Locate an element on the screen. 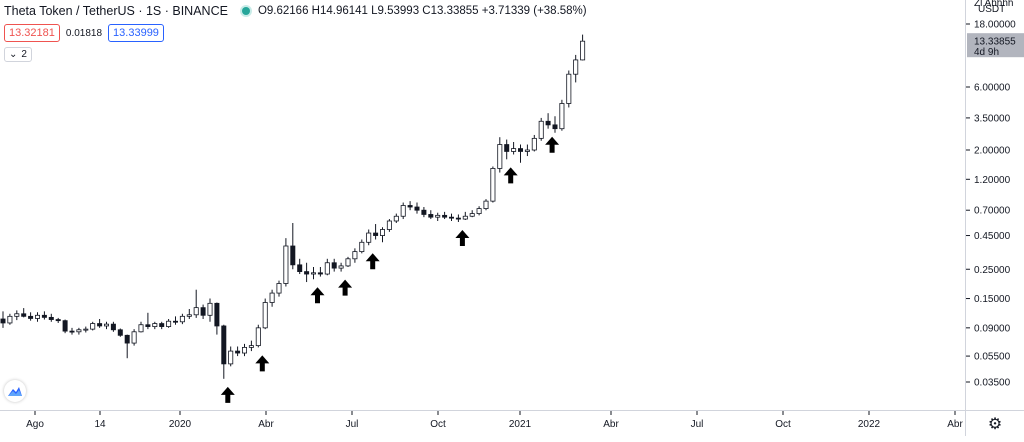  spread-value: 0.01818 is located at coordinates (84, 33).